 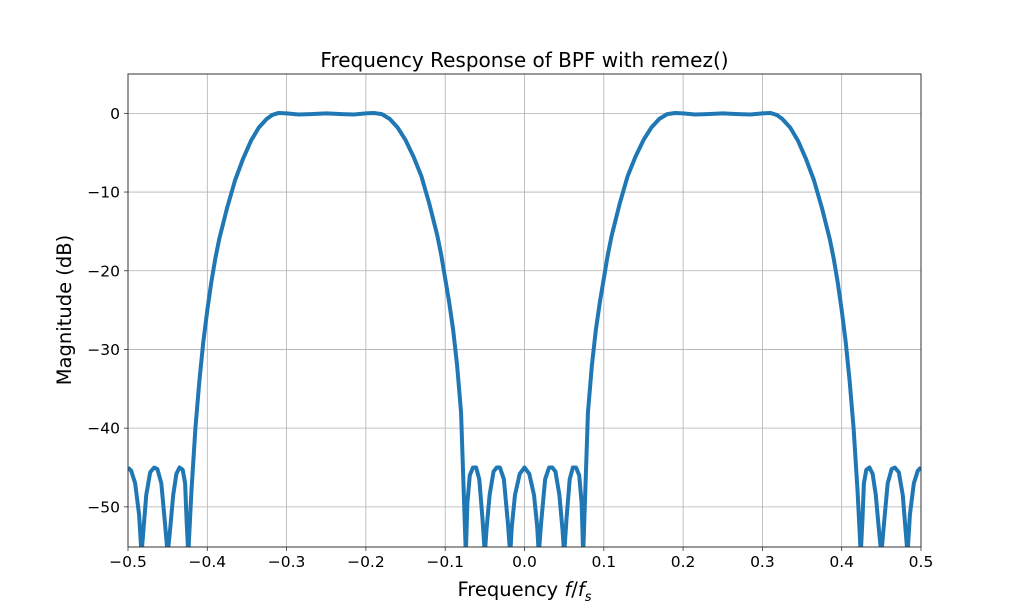 I want to click on x-tick-label: 0.3, so click(x=762, y=562).